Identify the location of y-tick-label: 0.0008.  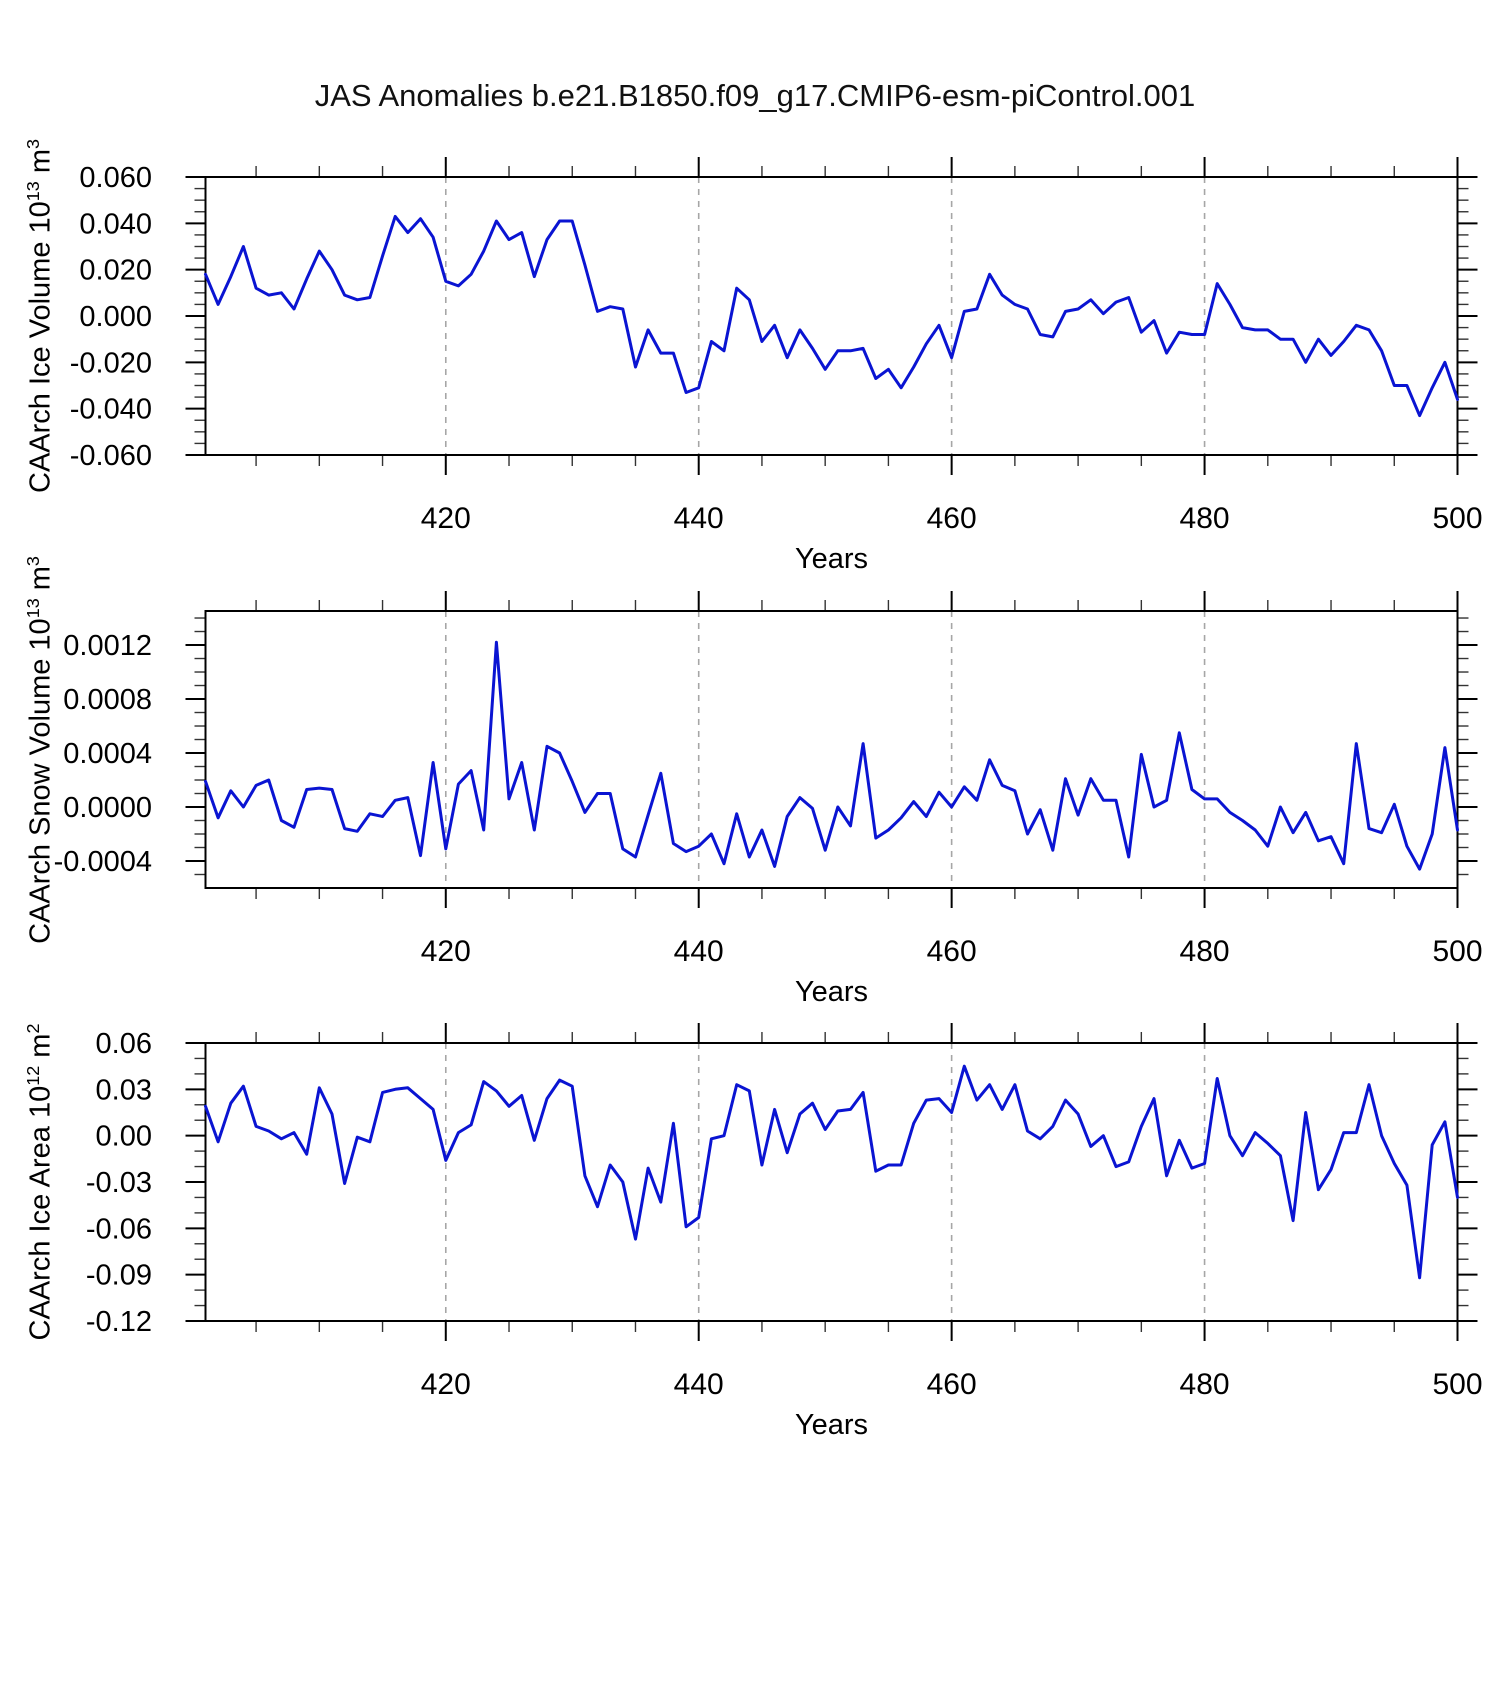
(107, 700).